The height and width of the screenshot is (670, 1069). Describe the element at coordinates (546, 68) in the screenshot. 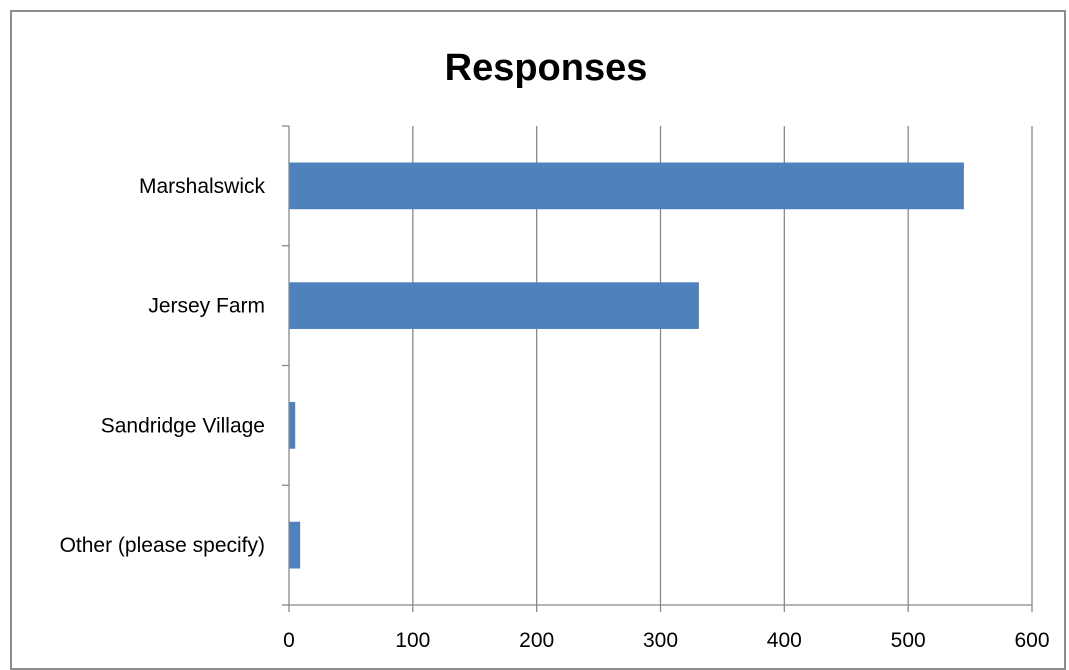

I see `chart-title: Responses` at that location.